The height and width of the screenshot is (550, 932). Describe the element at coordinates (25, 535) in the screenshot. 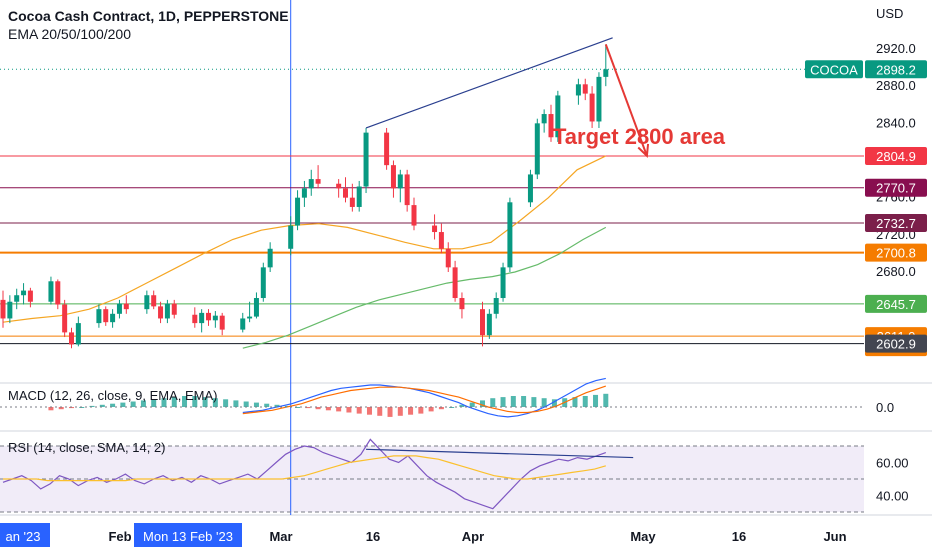

I see `time-badge-start` at that location.